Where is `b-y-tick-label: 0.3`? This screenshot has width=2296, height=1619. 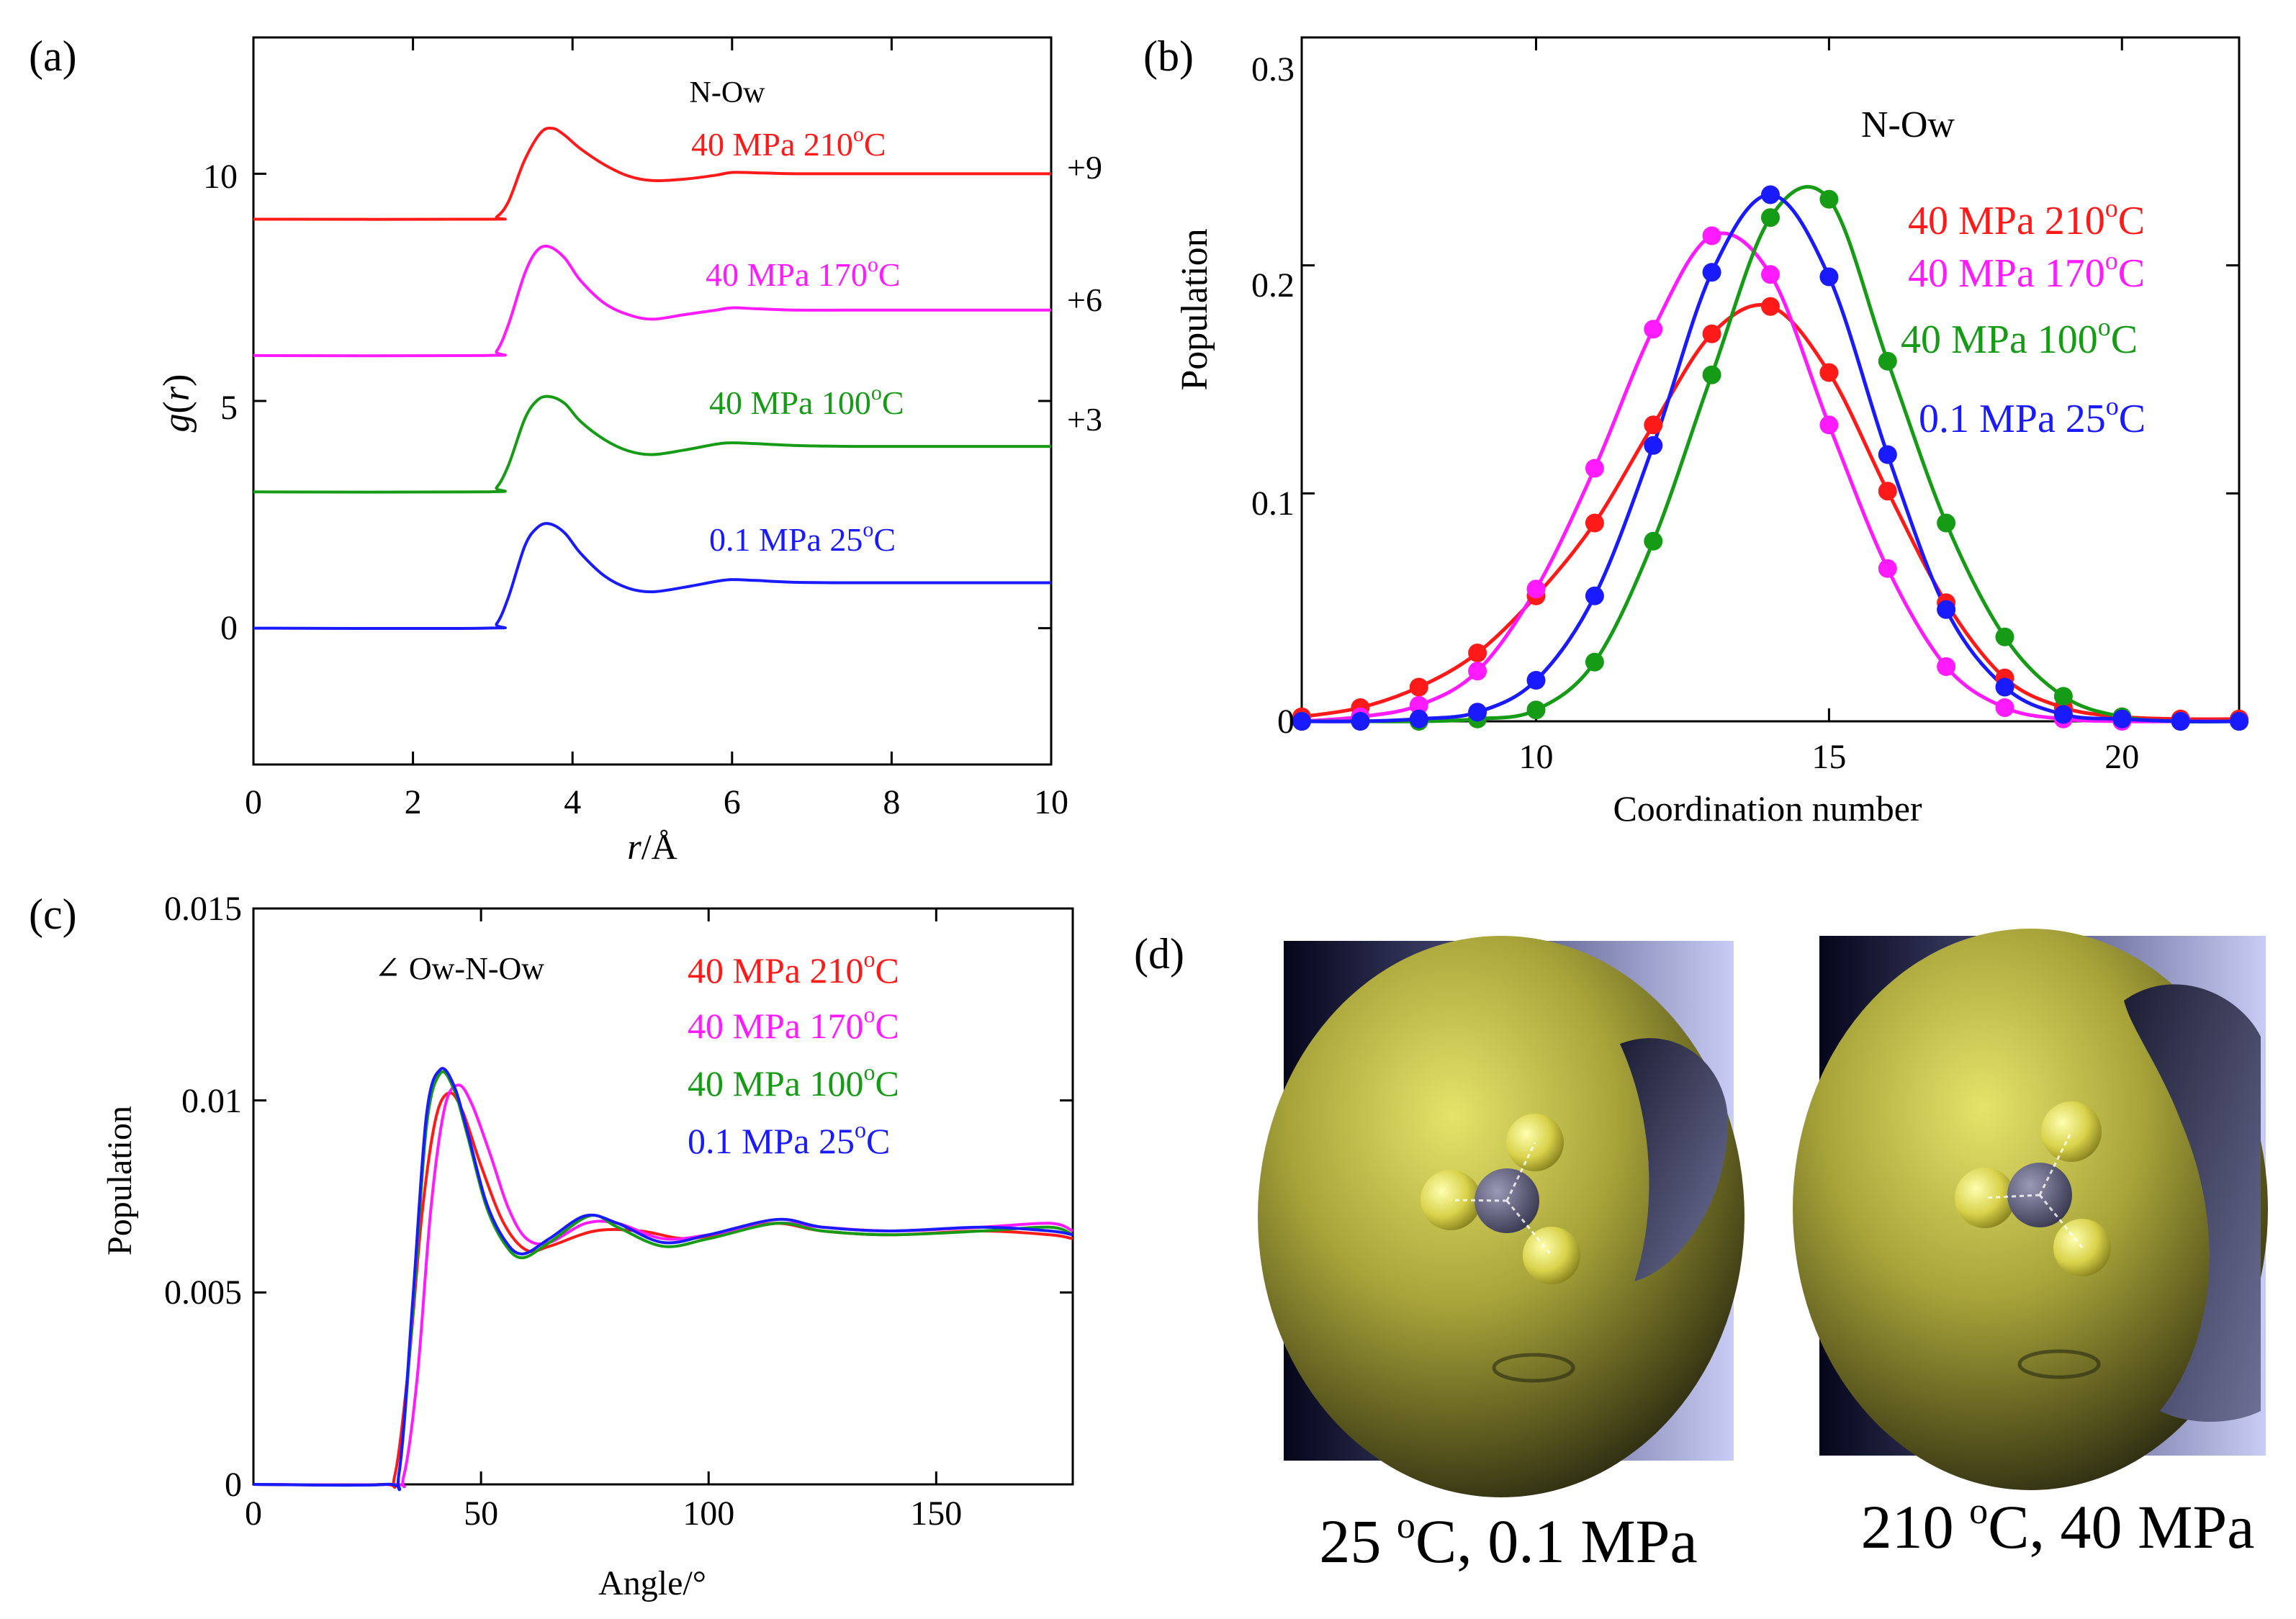 b-y-tick-label: 0.3 is located at coordinates (1273, 70).